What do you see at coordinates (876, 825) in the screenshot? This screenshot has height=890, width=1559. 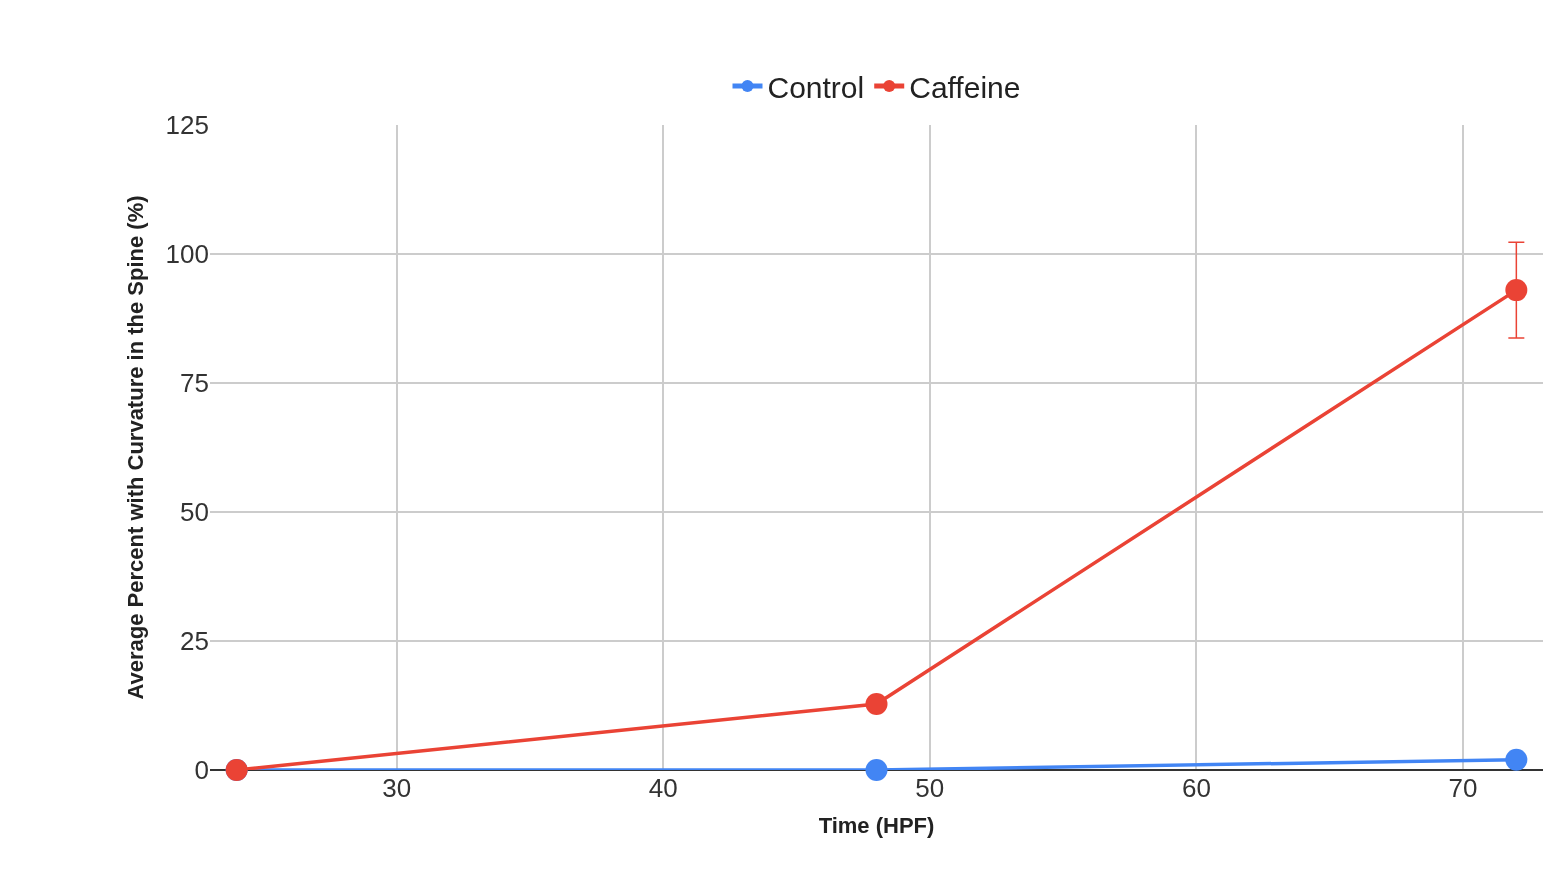 I see `x-axis-title: Time (HPF)` at bounding box center [876, 825].